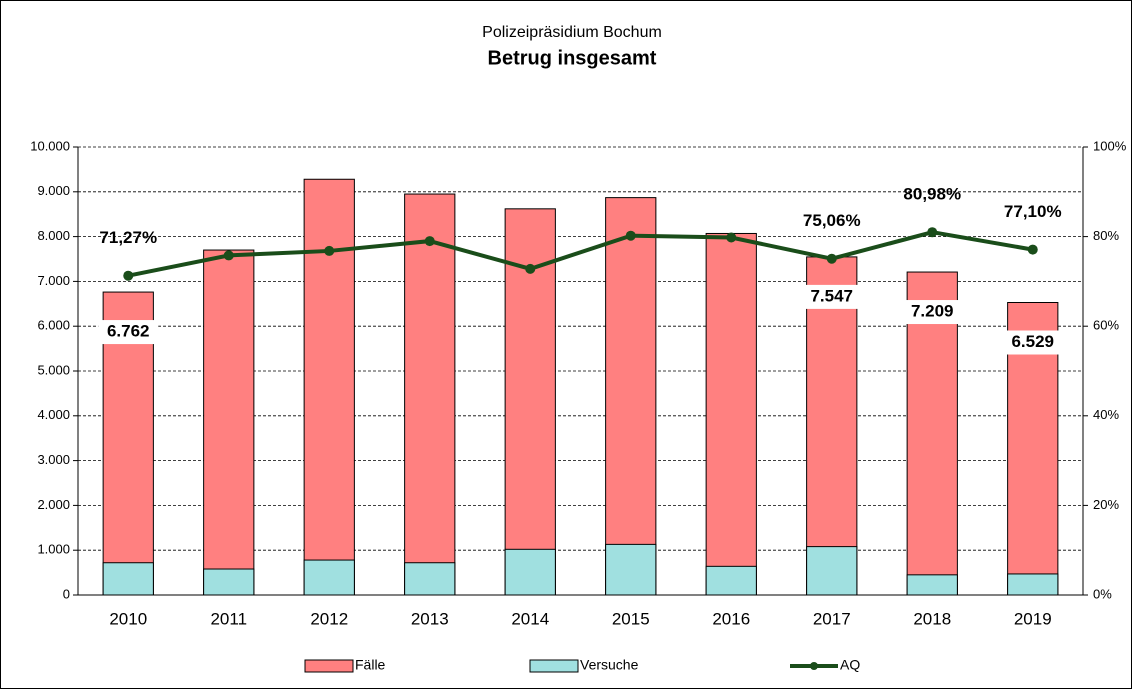 Image resolution: width=1132 pixels, height=689 pixels. I want to click on data-label: 6.762, so click(128, 331).